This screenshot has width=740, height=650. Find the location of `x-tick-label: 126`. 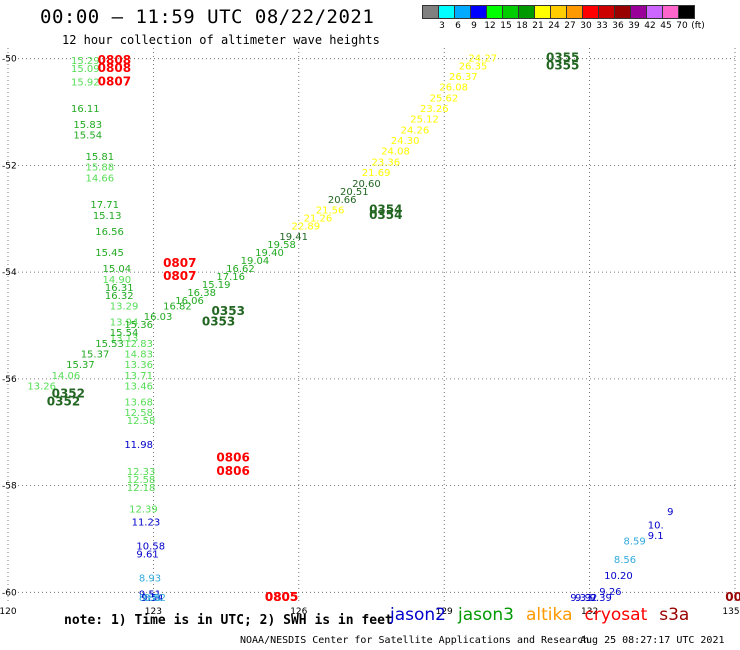

x-tick-label: 126 is located at coordinates (298, 612).